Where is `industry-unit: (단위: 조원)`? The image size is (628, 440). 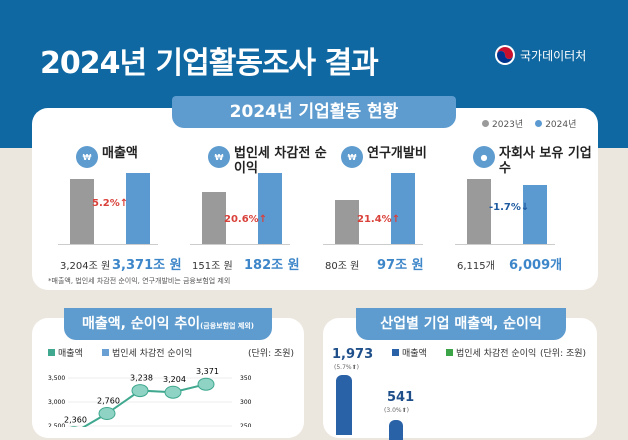 industry-unit: (단위: 조원) is located at coordinates (563, 352).